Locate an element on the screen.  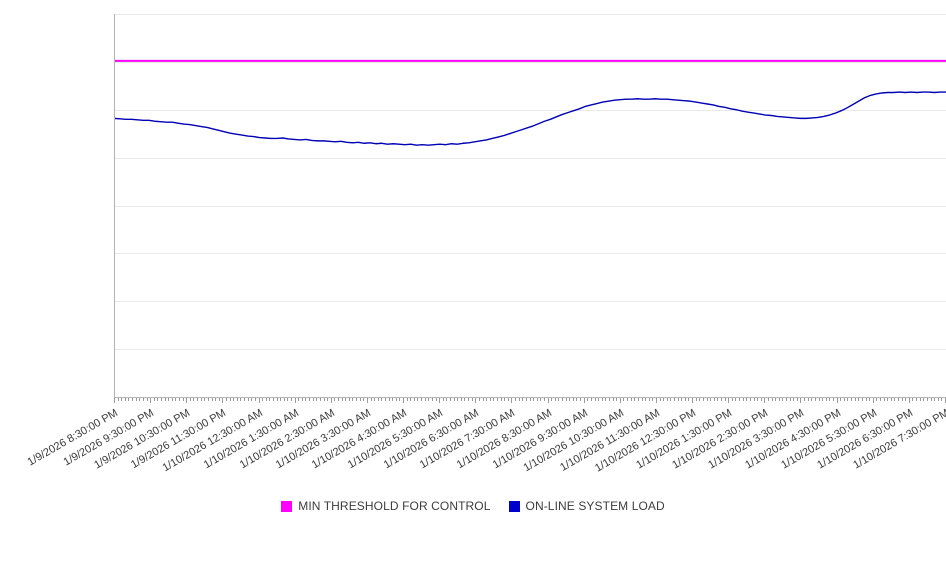
series-lines is located at coordinates (530, 102).